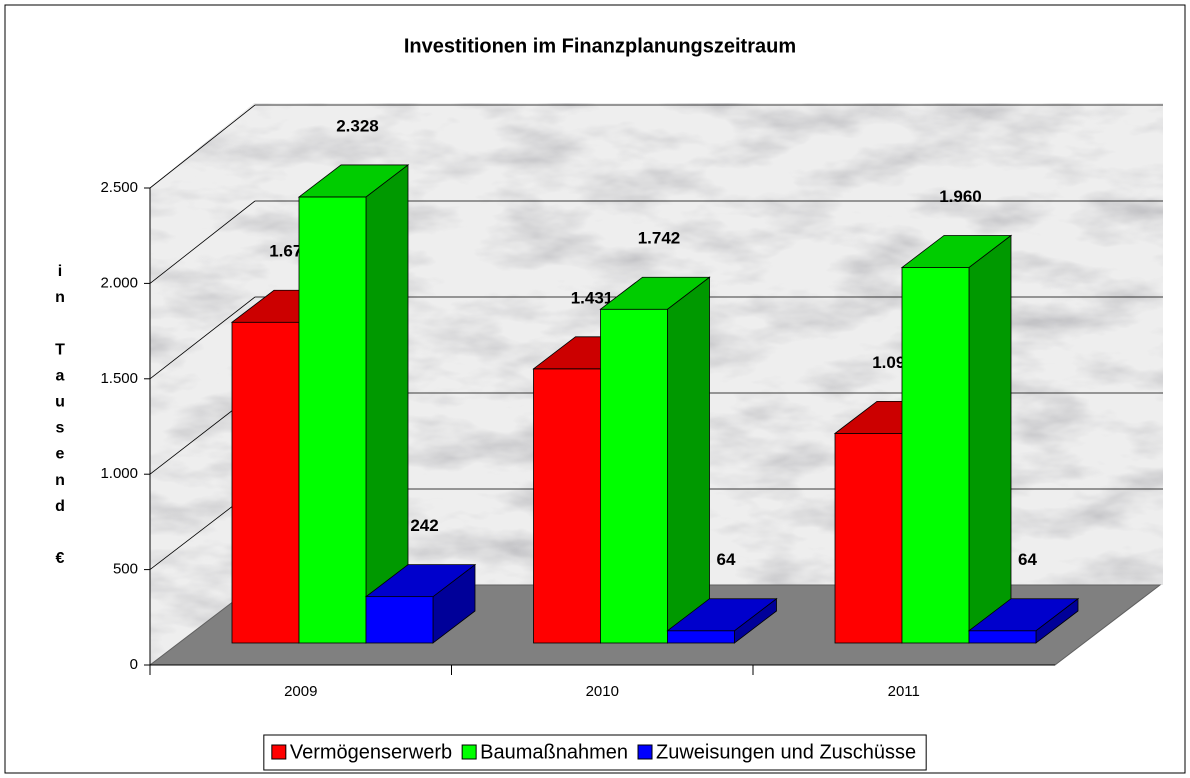 This screenshot has width=1190, height=778. I want to click on x-tick-label: 2009, so click(300, 691).